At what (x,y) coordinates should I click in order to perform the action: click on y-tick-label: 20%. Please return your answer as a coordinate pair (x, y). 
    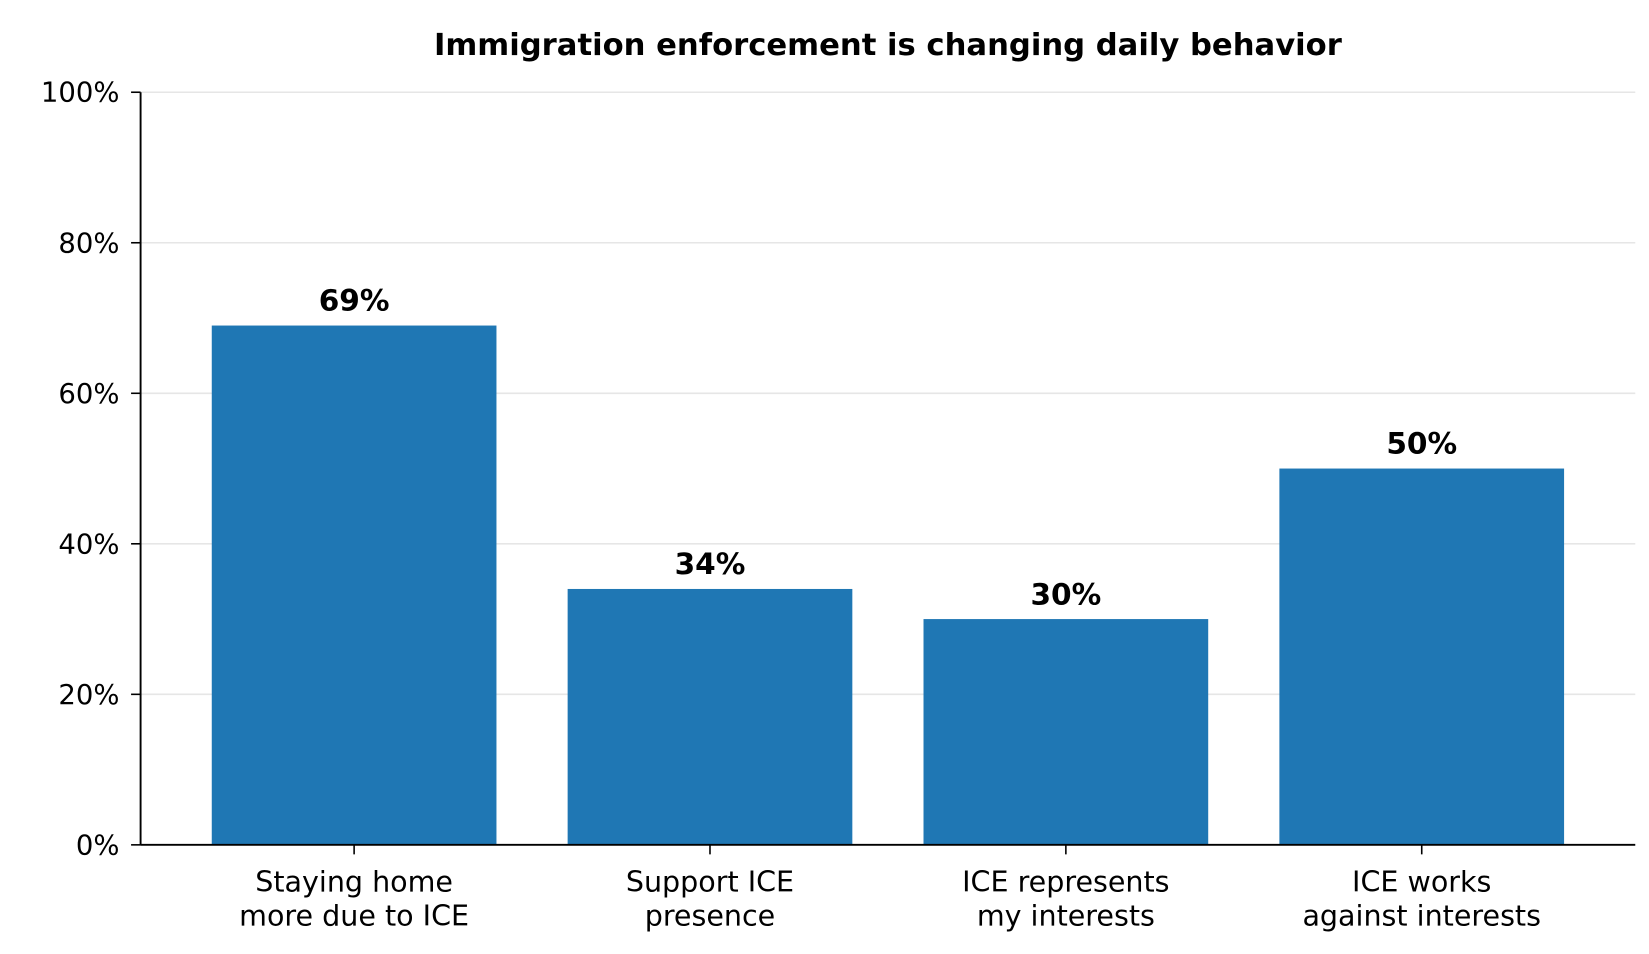
    Looking at the image, I should click on (88, 695).